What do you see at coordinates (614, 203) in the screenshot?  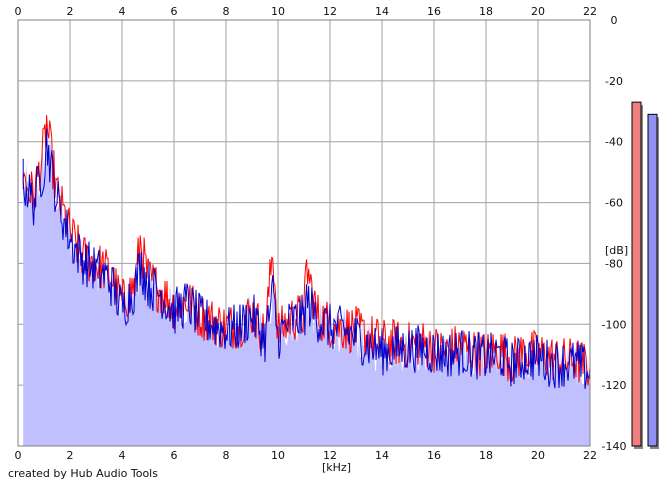 I see `y-tick-label: -60` at bounding box center [614, 203].